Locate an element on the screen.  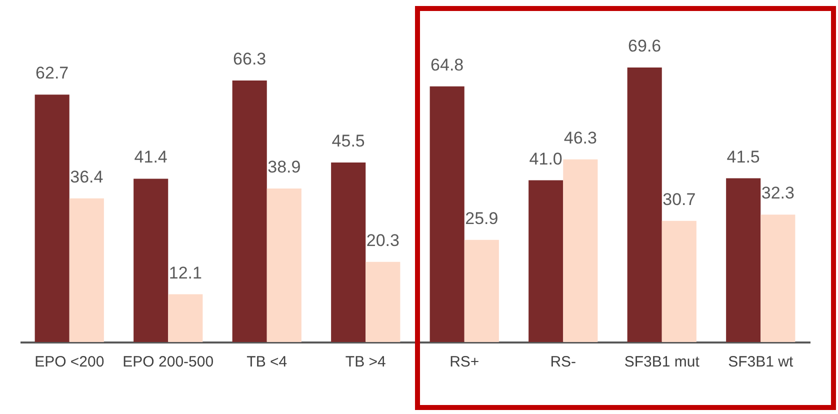
data-label: 45.5 is located at coordinates (348, 141).